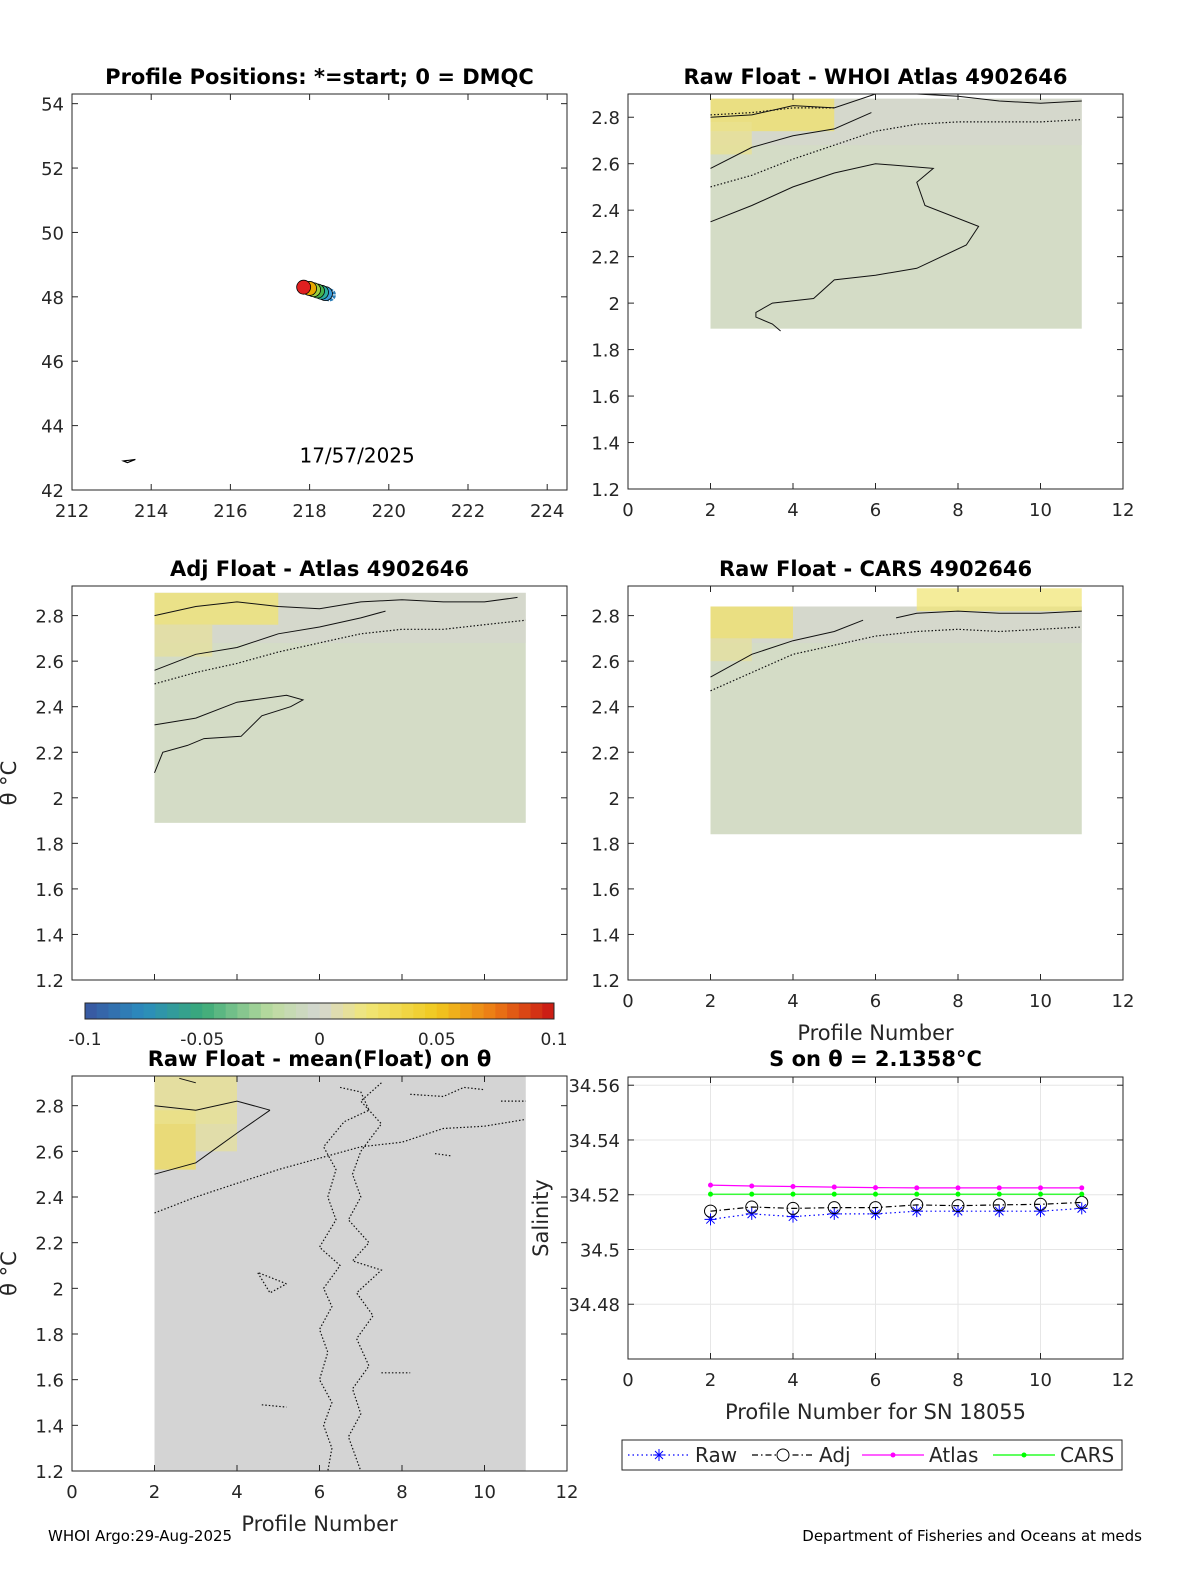 This screenshot has width=1200, height=1575. I want to click on x-axis-label: Profile Number for SN 18055, so click(875, 1412).